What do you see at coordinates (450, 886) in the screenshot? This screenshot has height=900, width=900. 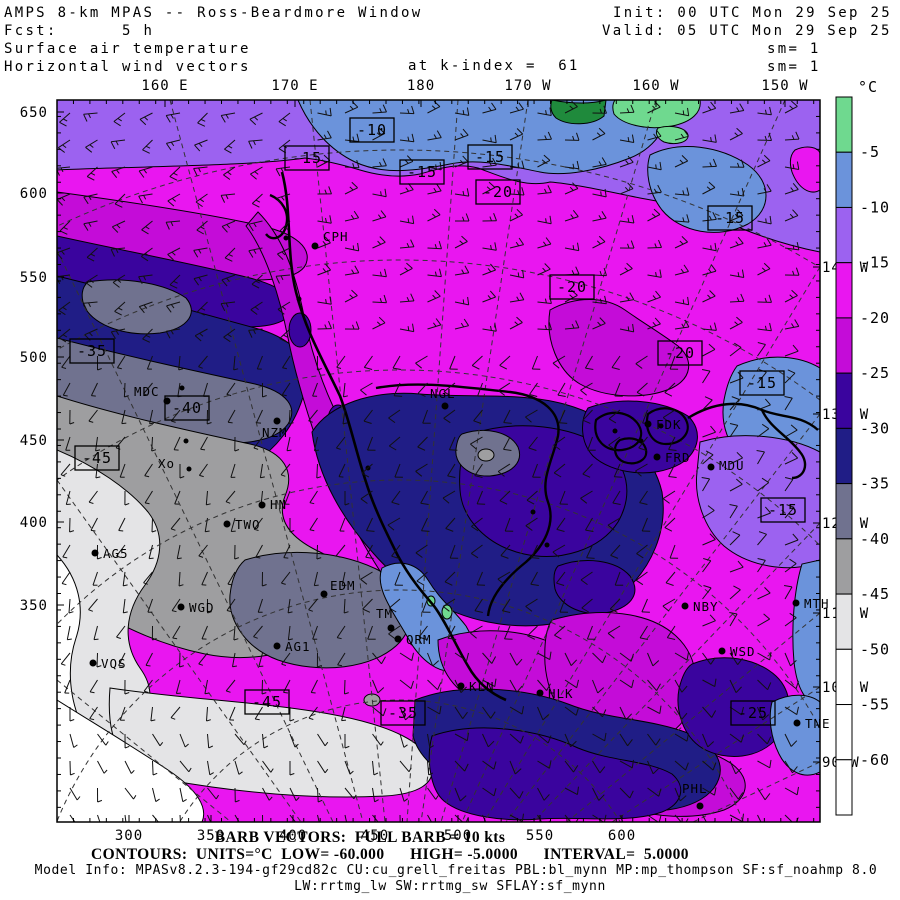 I see `model-info-line2: LW:rrtmg_lw SW:rrtmg_sw SFLAY:sf_mynn` at bounding box center [450, 886].